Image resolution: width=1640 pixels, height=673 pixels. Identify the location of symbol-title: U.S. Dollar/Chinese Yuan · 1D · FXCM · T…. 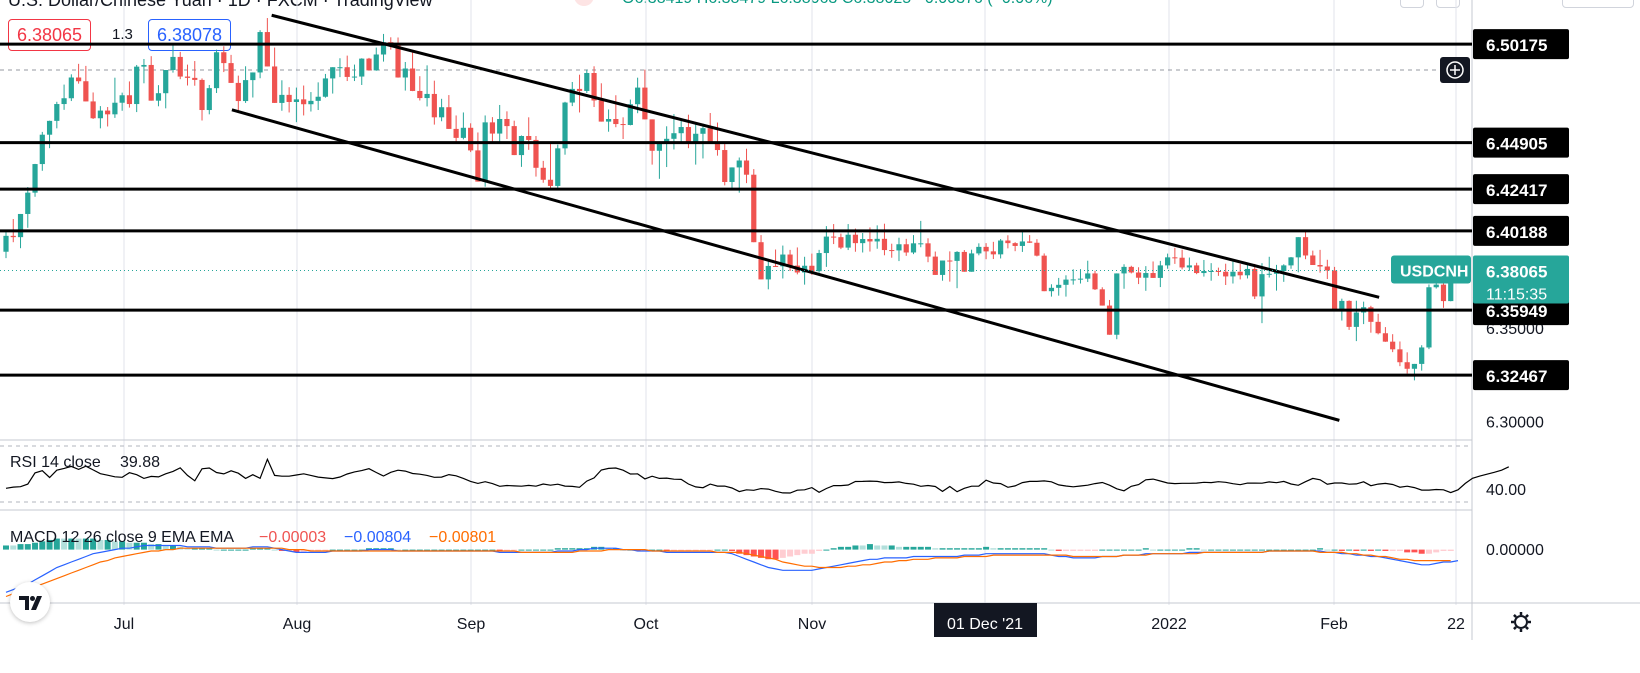
(220, 5).